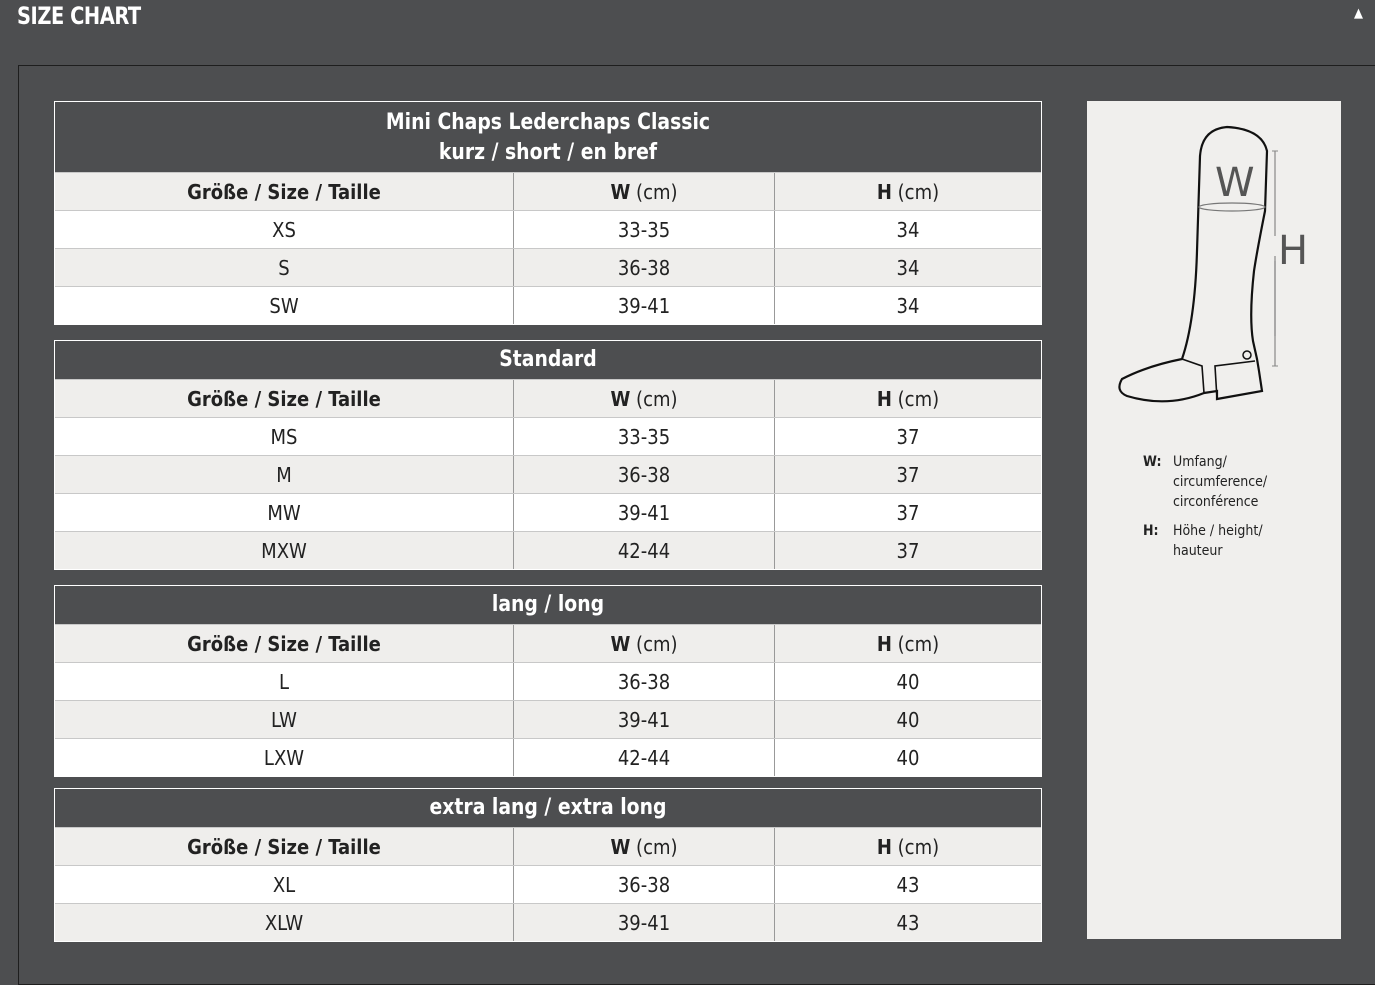 Image resolution: width=1375 pixels, height=985 pixels. What do you see at coordinates (1213, 264) in the screenshot?
I see `boot-diagram: W H` at bounding box center [1213, 264].